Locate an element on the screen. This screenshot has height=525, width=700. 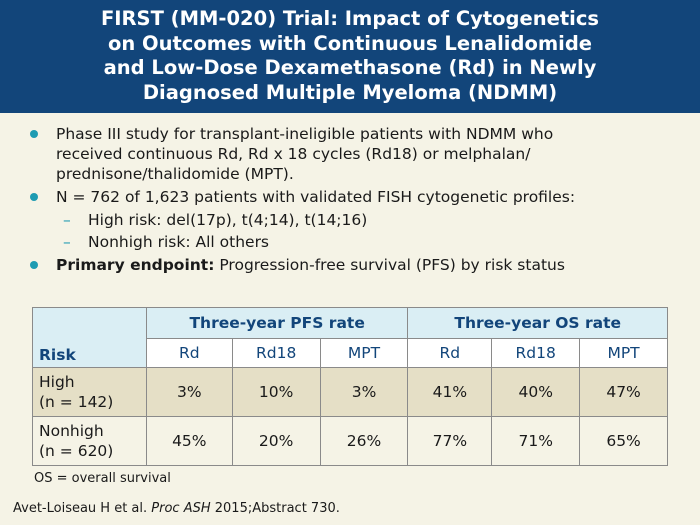
sub-bullet-nonhigh-risk: – Nonhigh risk: All others is located at coordinates (355, 242).